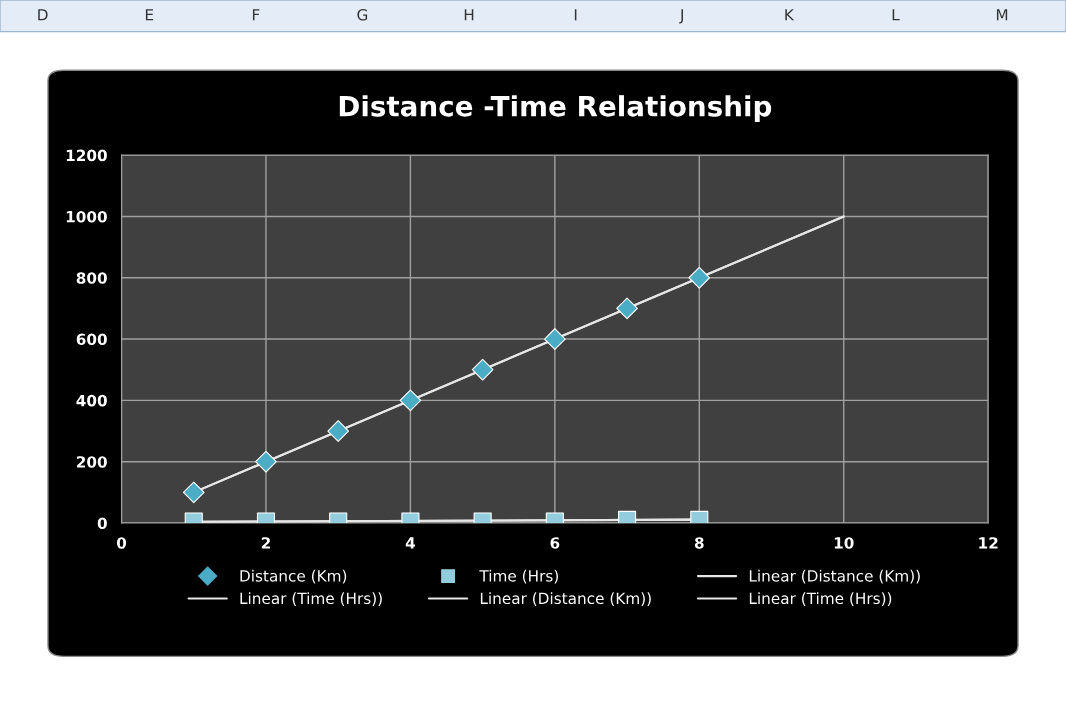 The image size is (1066, 702). Describe the element at coordinates (555, 543) in the screenshot. I see `x-tick-label: 6` at that location.